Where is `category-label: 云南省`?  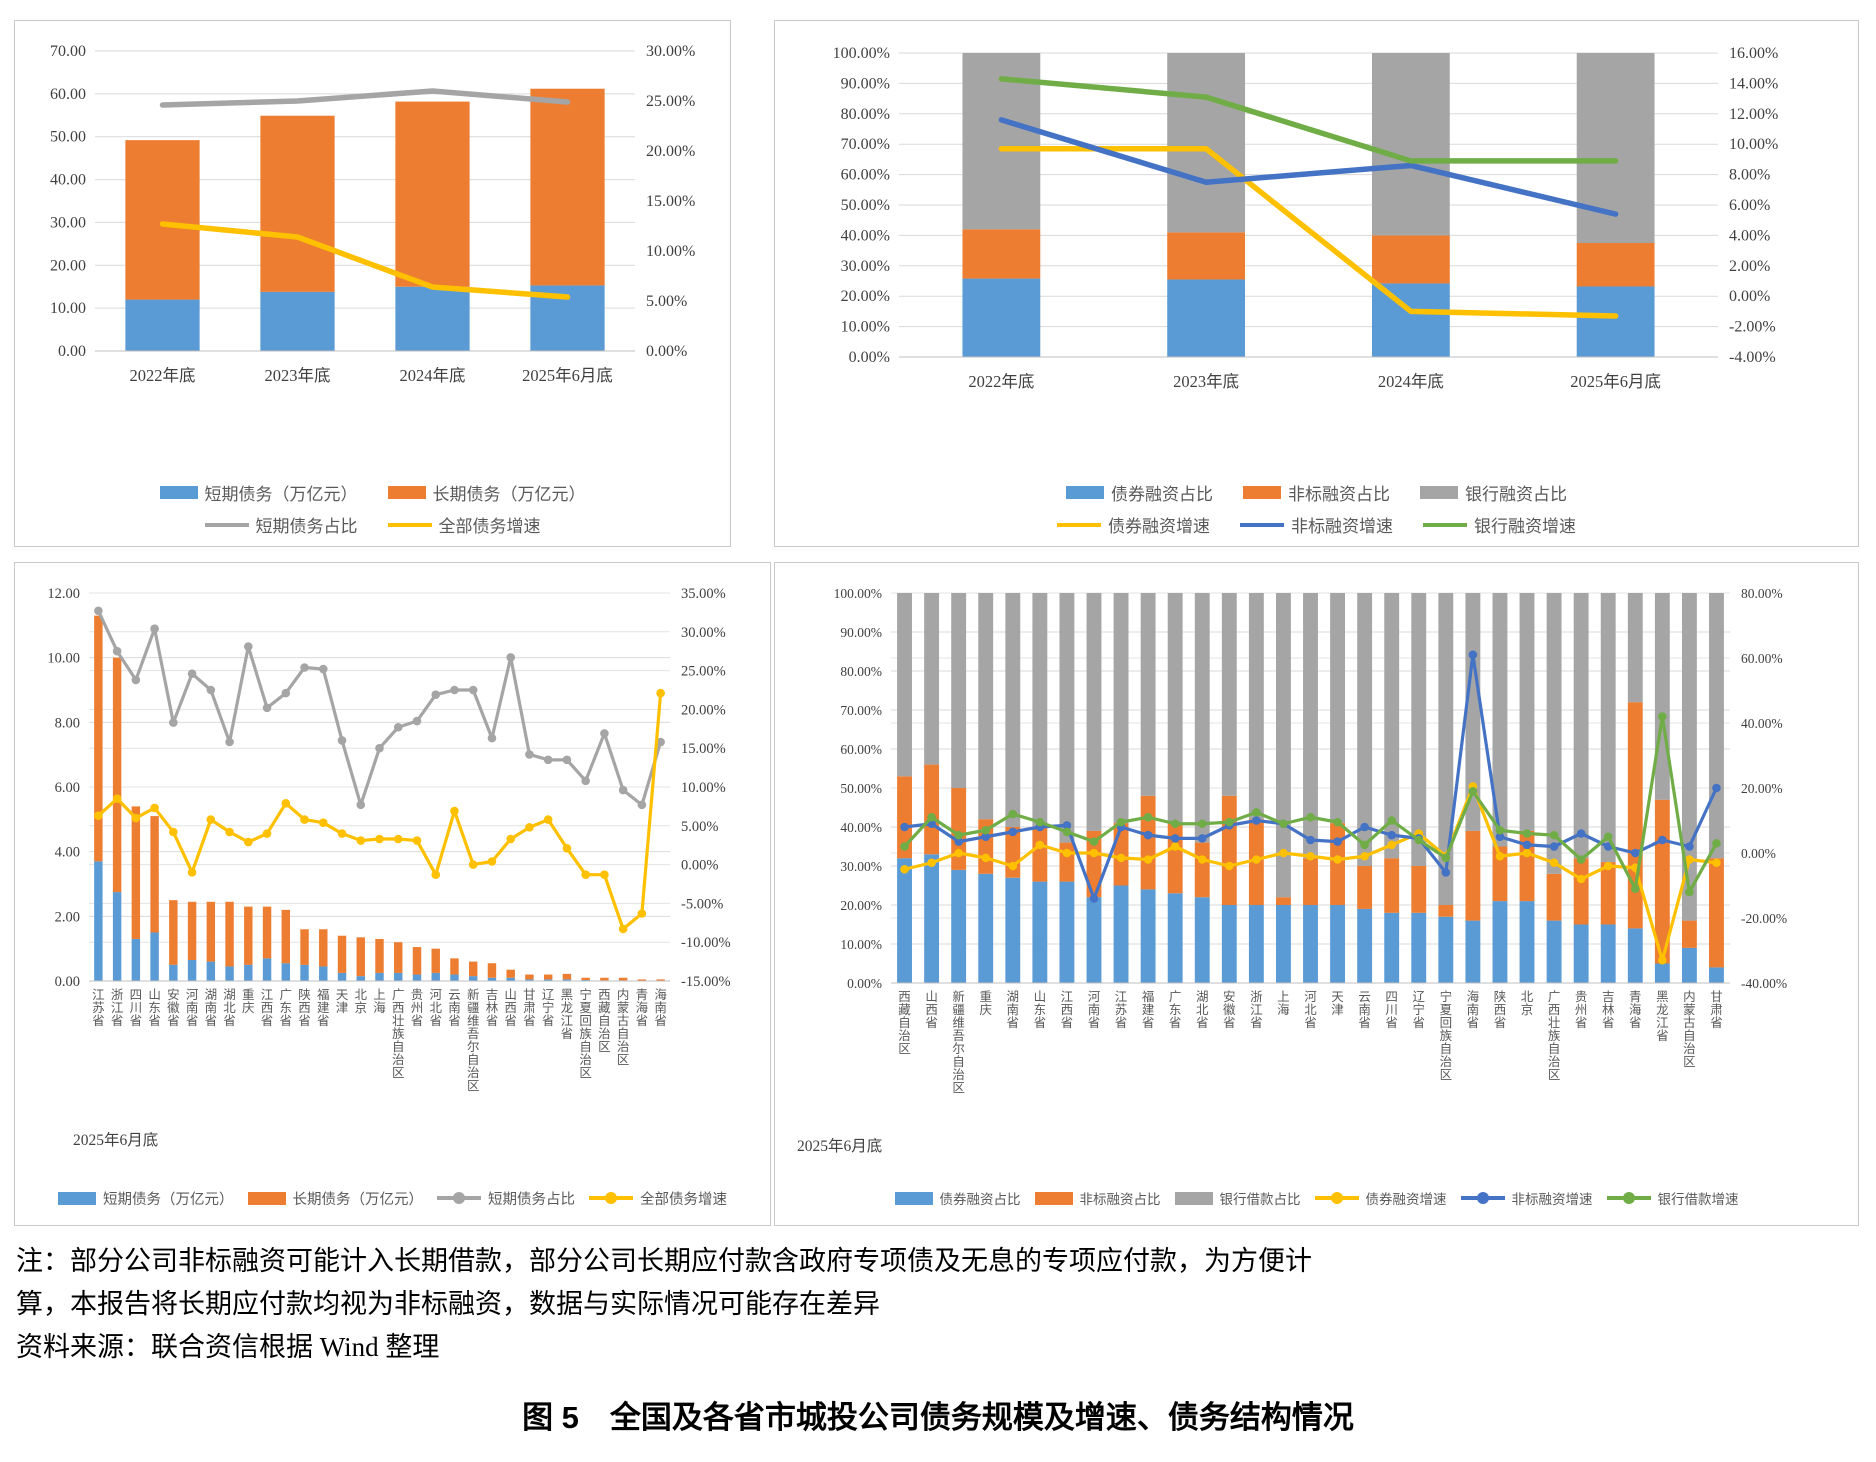 category-label: 云南省 is located at coordinates (454, 1008).